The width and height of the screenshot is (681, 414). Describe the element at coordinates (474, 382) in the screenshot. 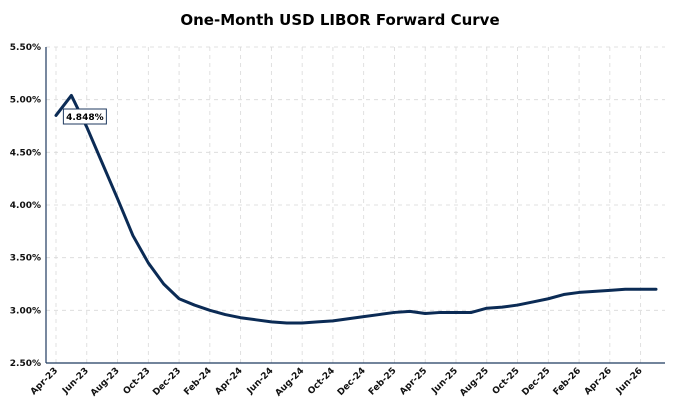

I see `x-tick-label: Aug-25` at that location.